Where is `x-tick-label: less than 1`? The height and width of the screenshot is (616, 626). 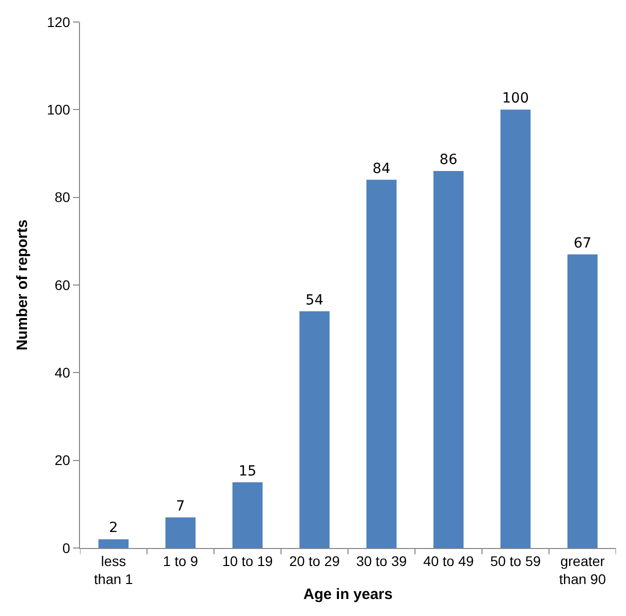
x-tick-label: less than 1 is located at coordinates (114, 569).